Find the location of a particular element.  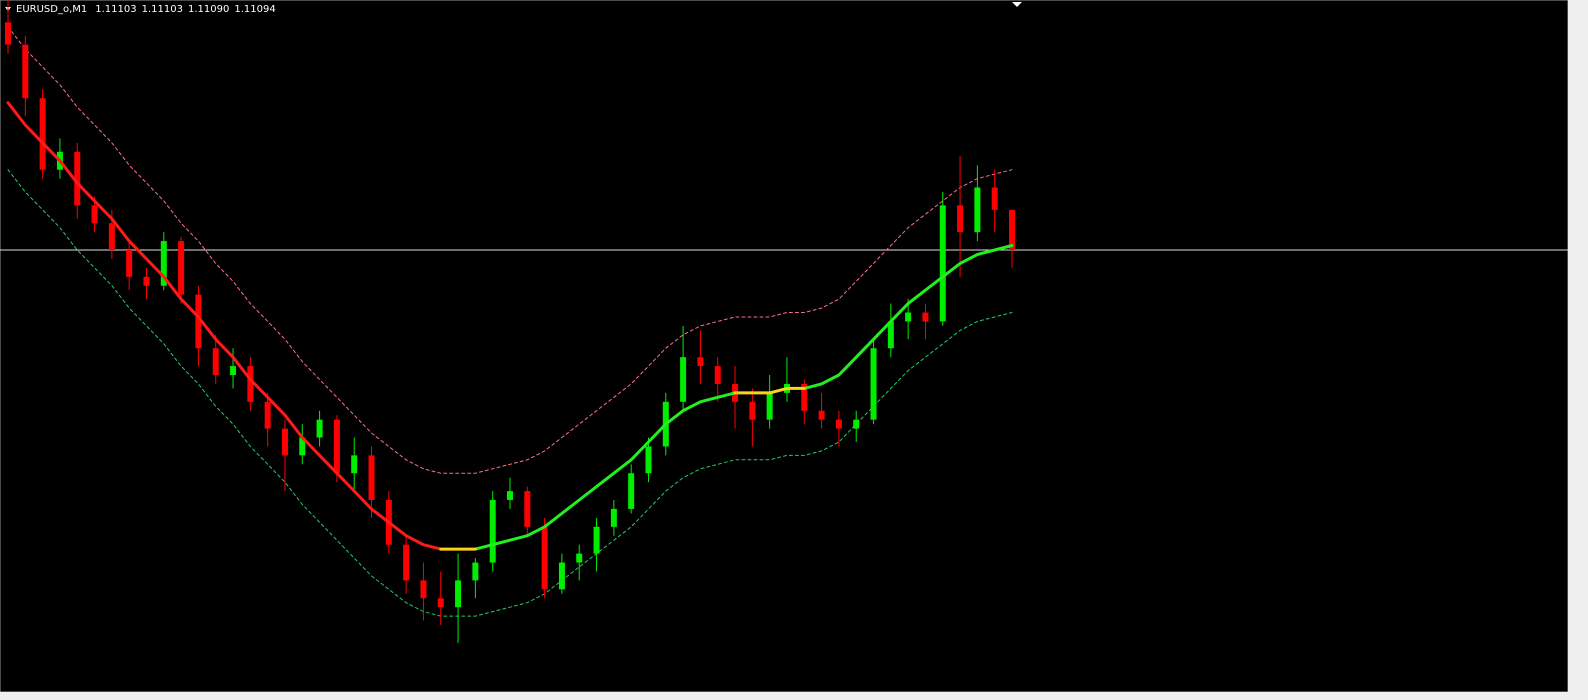

ohlc-label: 1.11090 is located at coordinates (208, 9).